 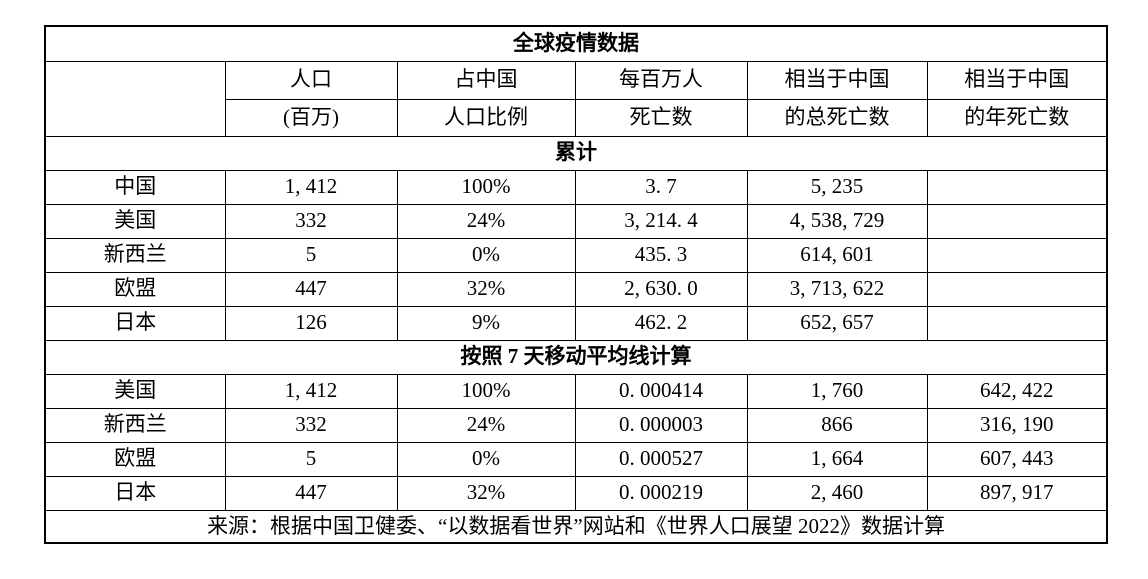 I want to click on header-population: 人口, so click(x=311, y=80).